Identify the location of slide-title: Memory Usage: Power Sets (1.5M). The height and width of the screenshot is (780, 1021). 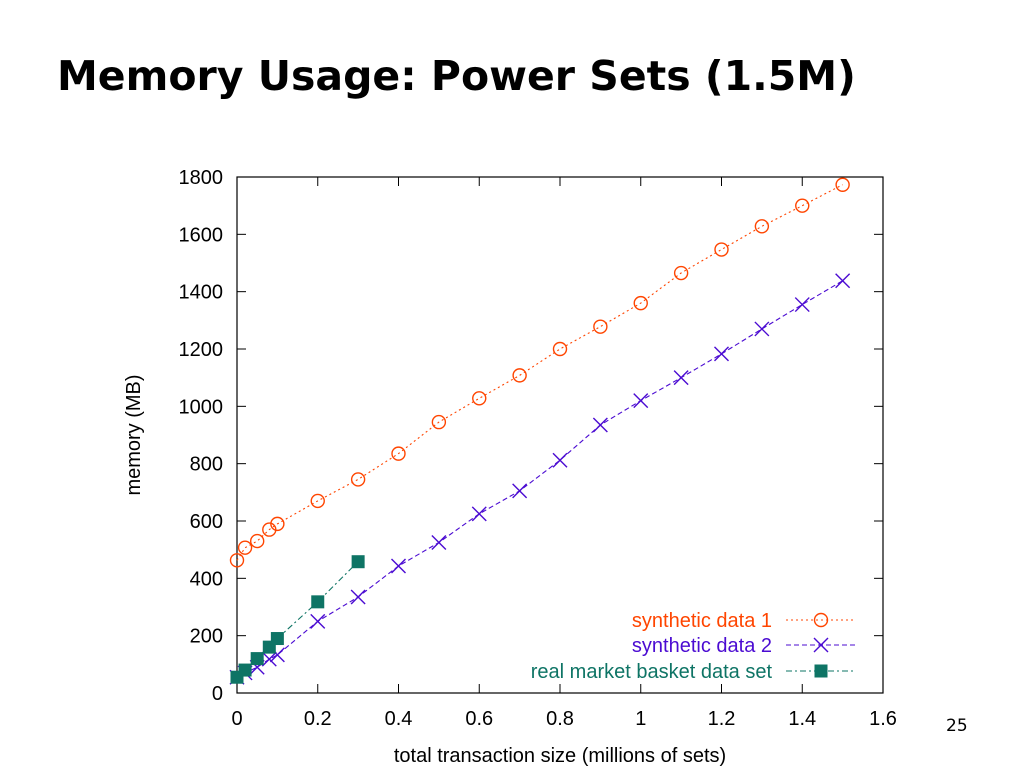
(456, 76).